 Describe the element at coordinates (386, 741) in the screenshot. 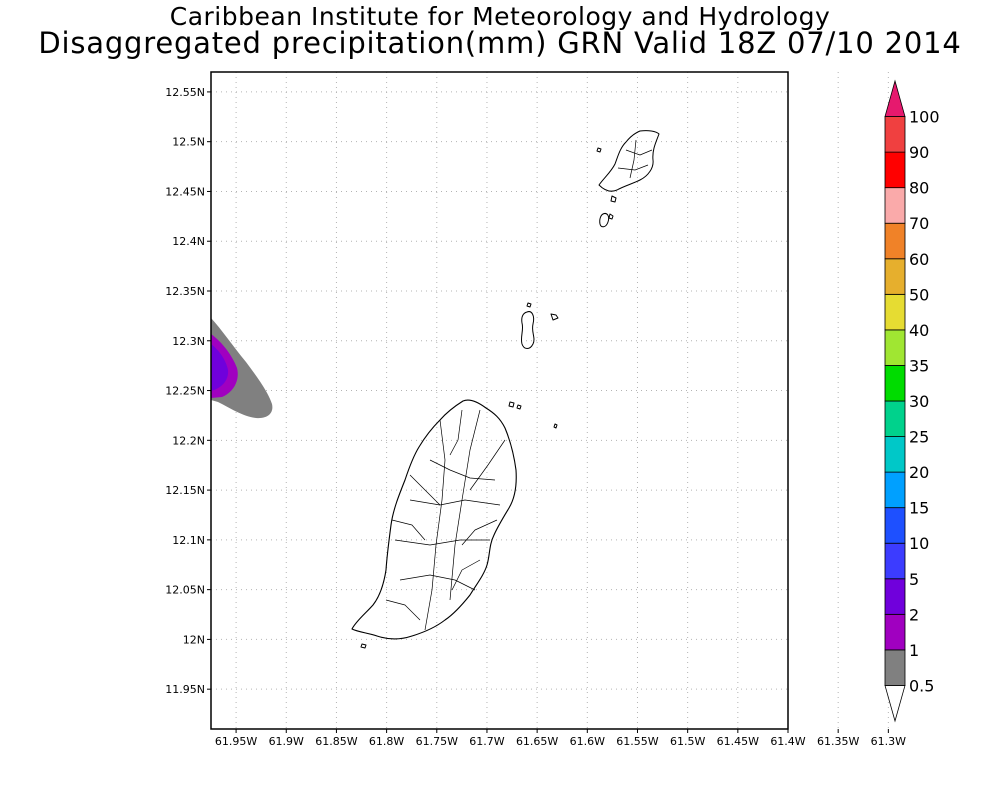

I see `lon-tick-label: 61.8W` at that location.